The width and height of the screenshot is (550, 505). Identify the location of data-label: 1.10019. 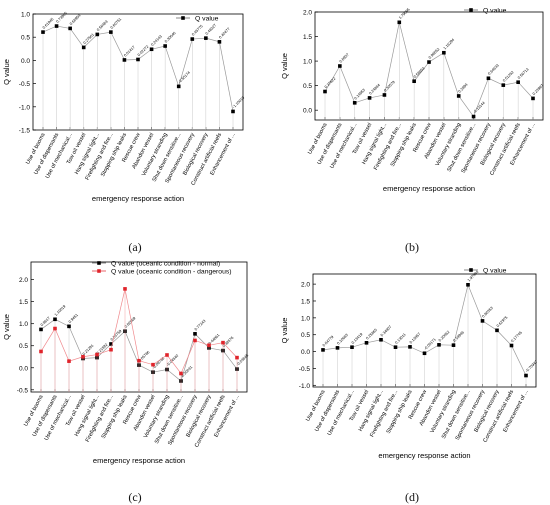
(60, 310).